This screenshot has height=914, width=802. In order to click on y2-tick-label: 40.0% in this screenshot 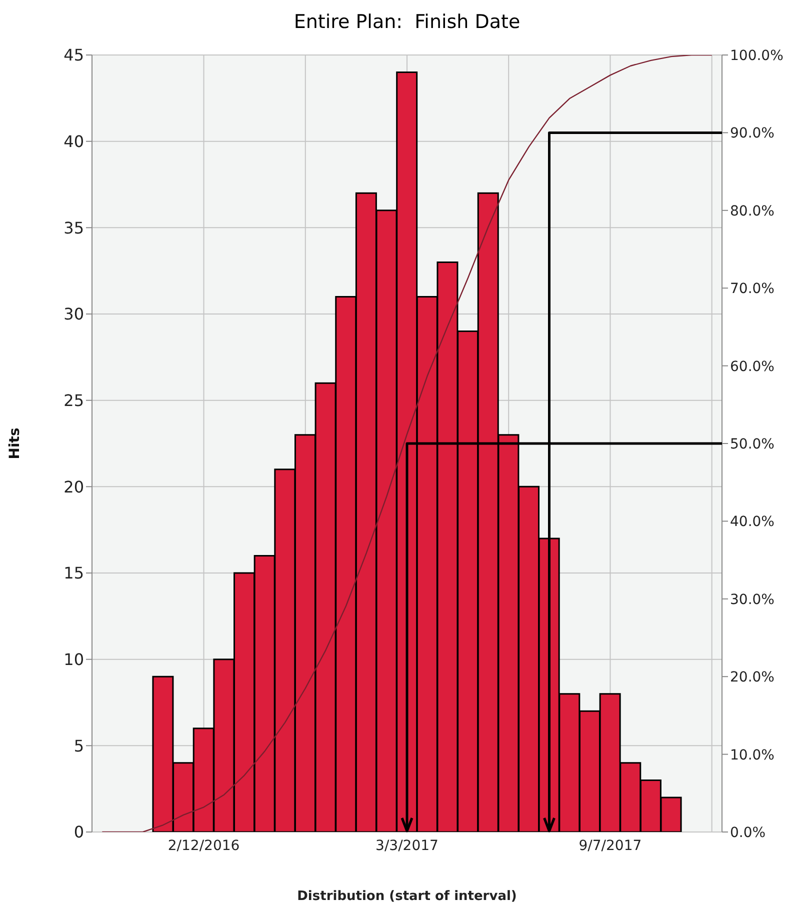, I will do `click(752, 522)`.